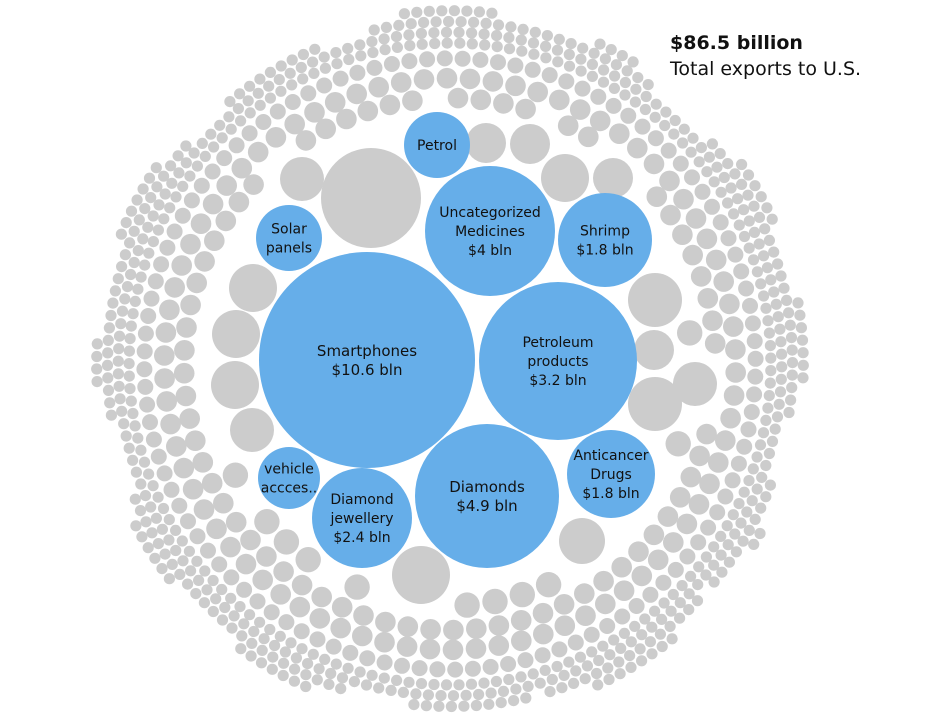 The image size is (936, 722). What do you see at coordinates (736, 43) in the screenshot?
I see `total-exports-value: $86.5 billion` at bounding box center [736, 43].